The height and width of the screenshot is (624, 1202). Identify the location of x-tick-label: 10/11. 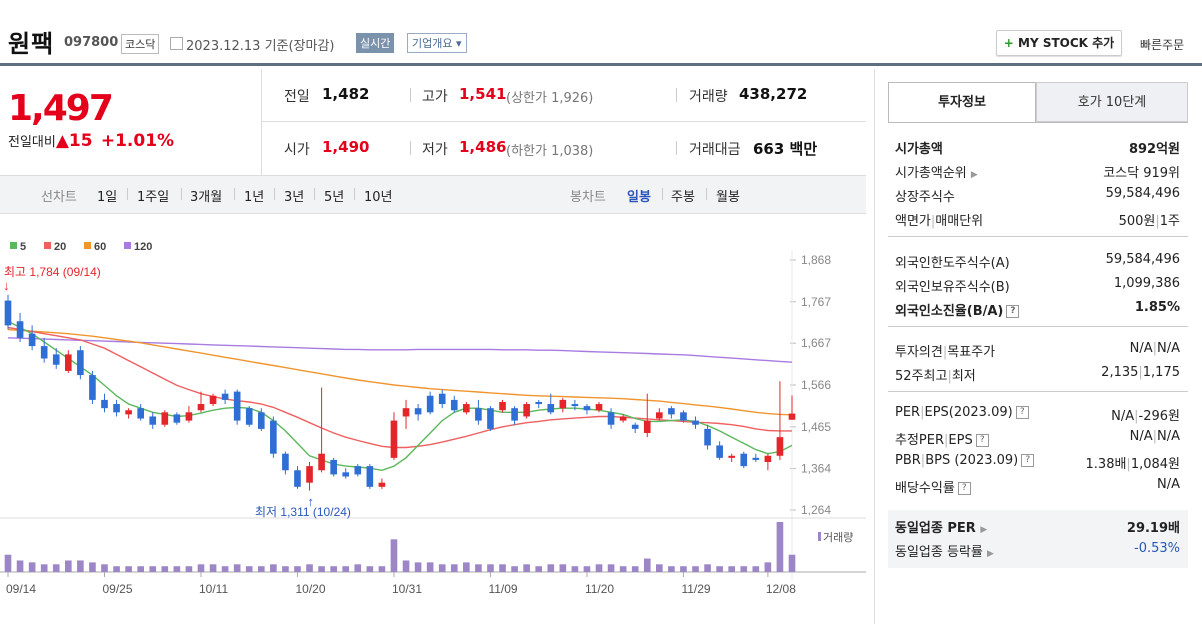
(213, 589).